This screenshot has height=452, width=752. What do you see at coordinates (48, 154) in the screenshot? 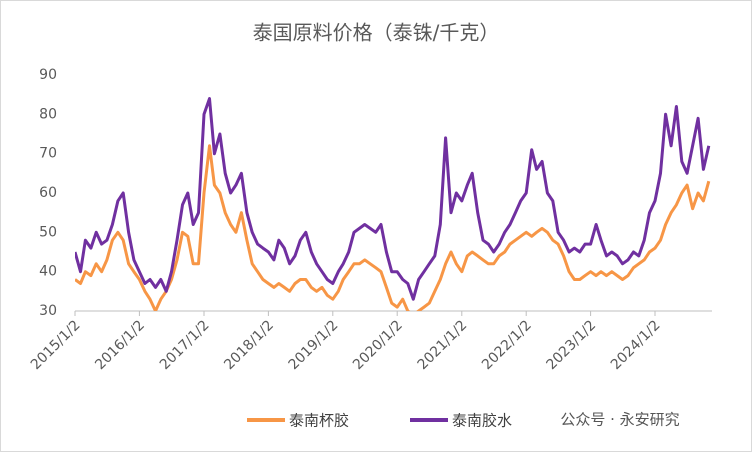
I see `y-tick-label: 70` at bounding box center [48, 154].